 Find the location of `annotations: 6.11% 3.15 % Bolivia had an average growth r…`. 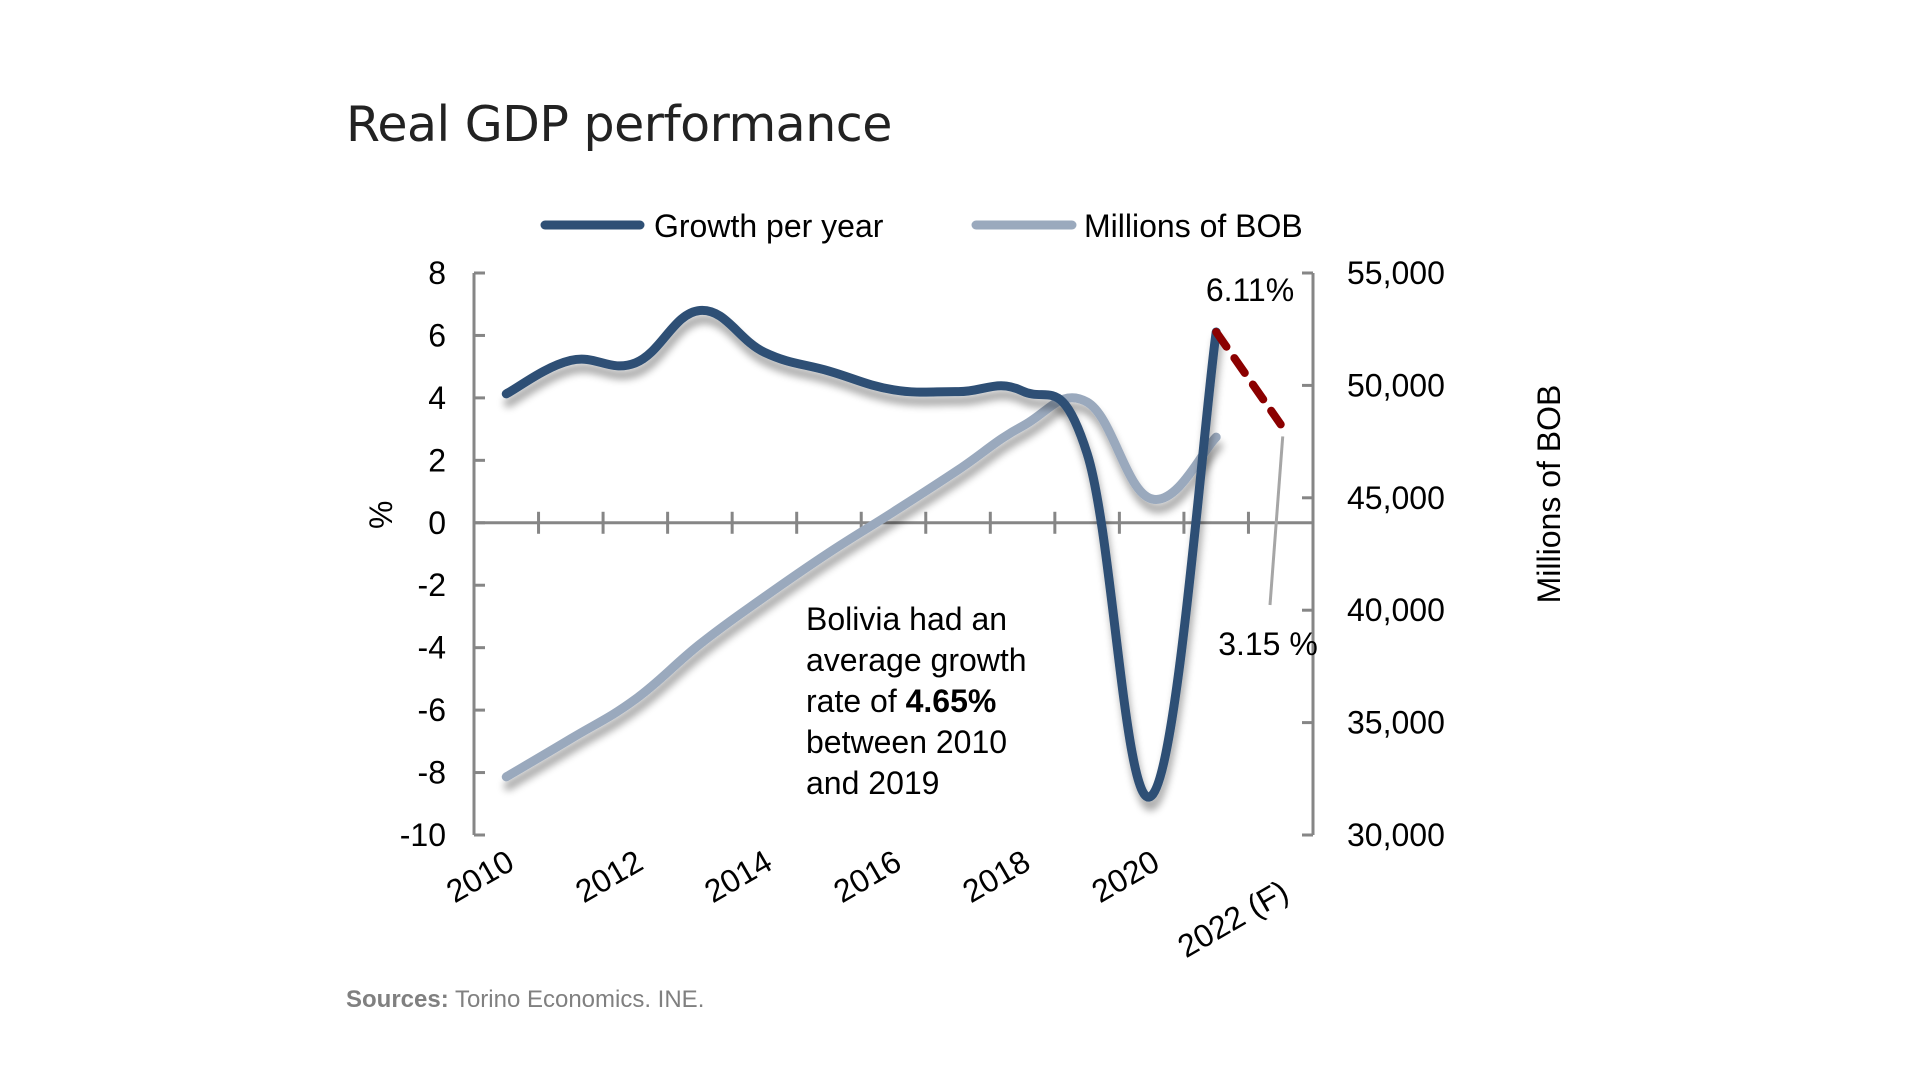

annotations: 6.11% 3.15 % Bolivia had an average growth r… is located at coordinates (1062, 536).